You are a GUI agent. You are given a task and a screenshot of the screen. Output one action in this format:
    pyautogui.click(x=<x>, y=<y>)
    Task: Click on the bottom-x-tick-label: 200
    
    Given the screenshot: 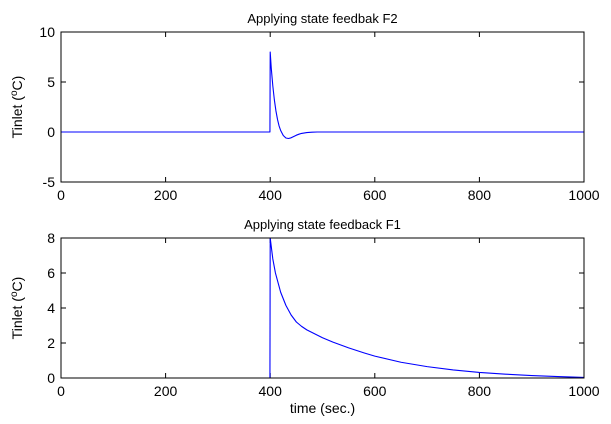 What is the action you would take?
    pyautogui.click(x=166, y=391)
    